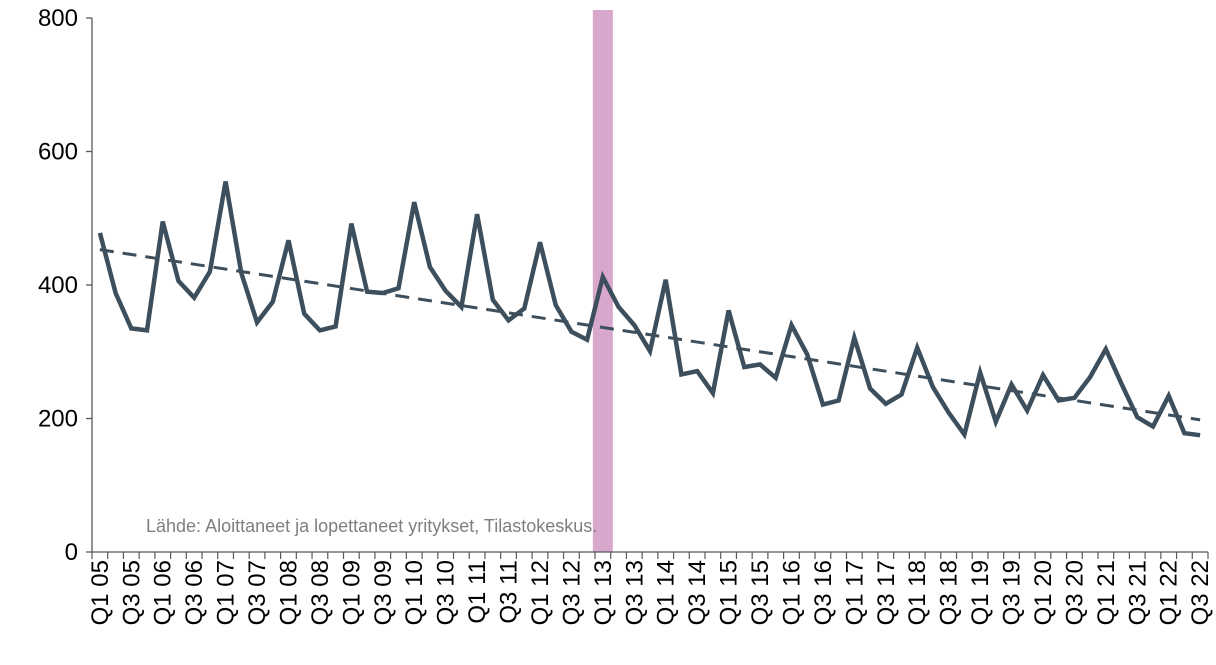 The image size is (1216, 665). Describe the element at coordinates (666, 592) in the screenshot. I see `x-tick-label: Q1 14` at that location.